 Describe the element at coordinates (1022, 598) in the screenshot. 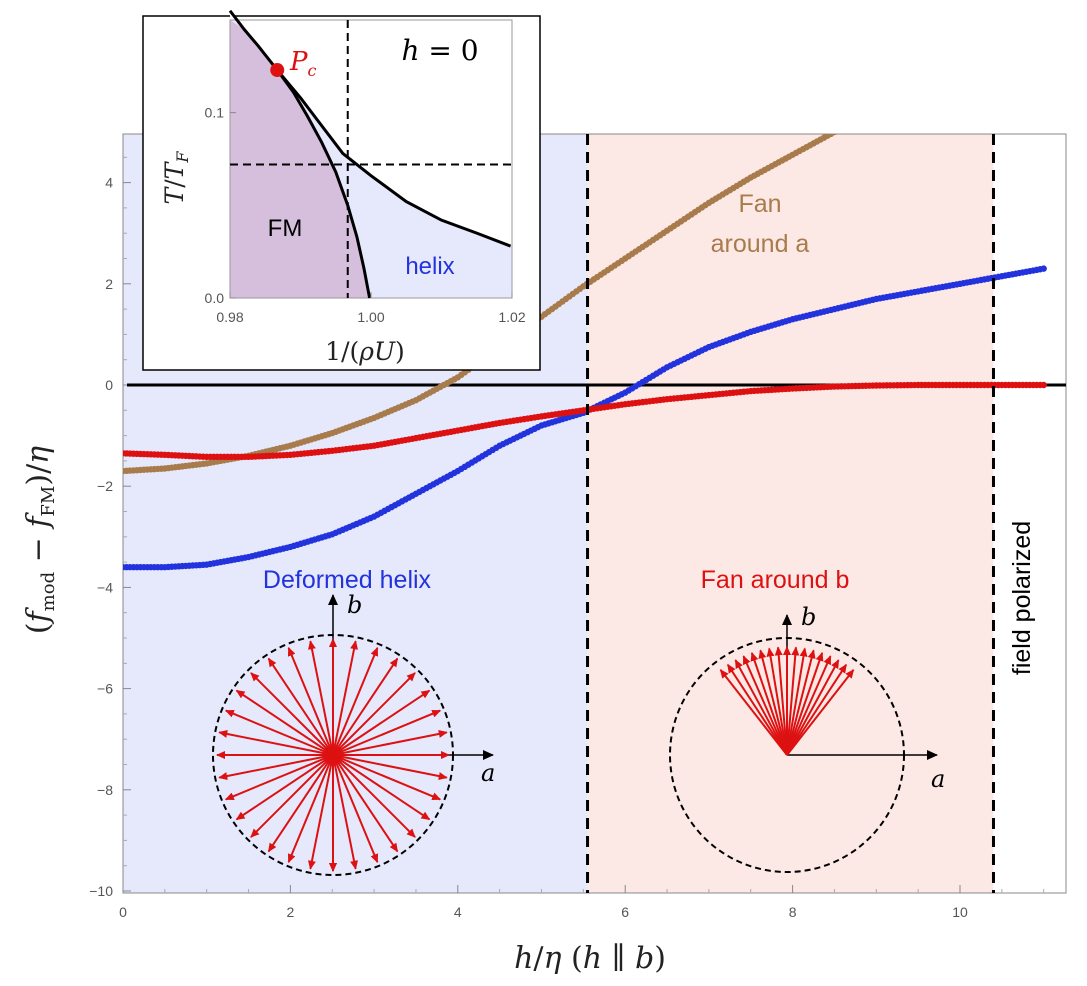

I see `field-polarized-label: field polarized` at that location.